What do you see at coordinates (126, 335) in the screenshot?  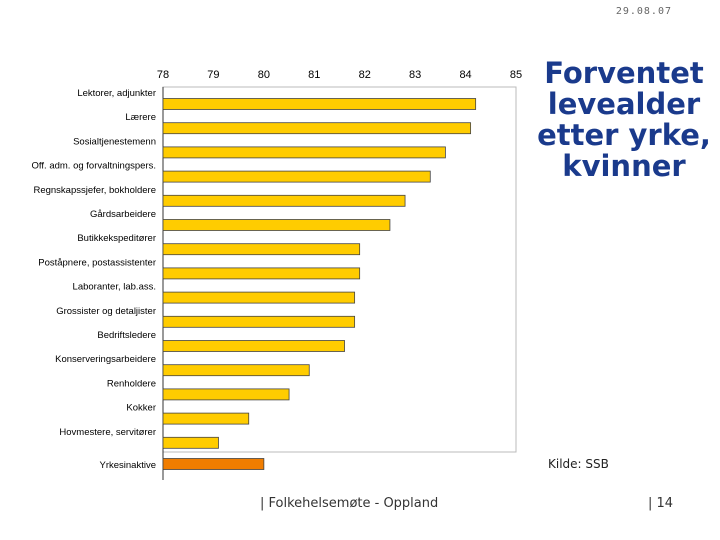 I see `category-label: Bedriftsledere` at bounding box center [126, 335].